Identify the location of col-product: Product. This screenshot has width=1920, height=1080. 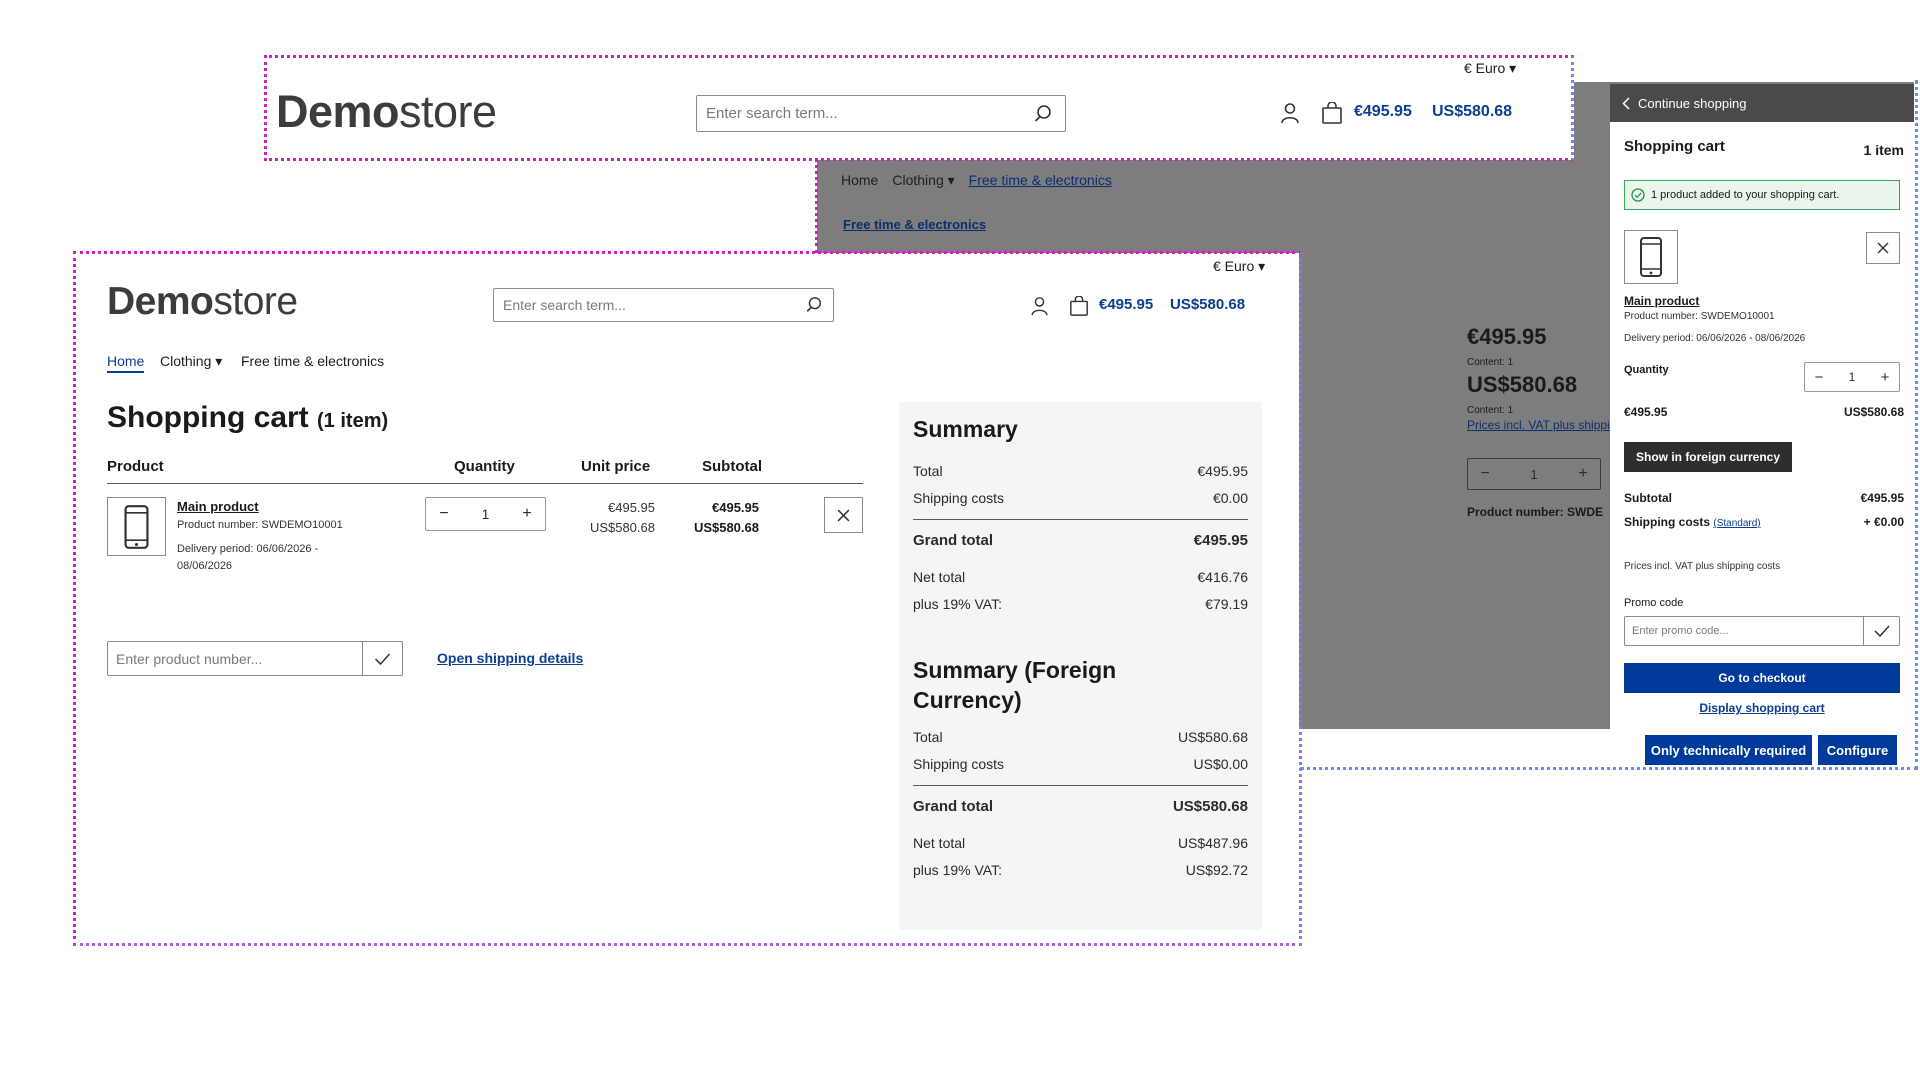
(135, 466).